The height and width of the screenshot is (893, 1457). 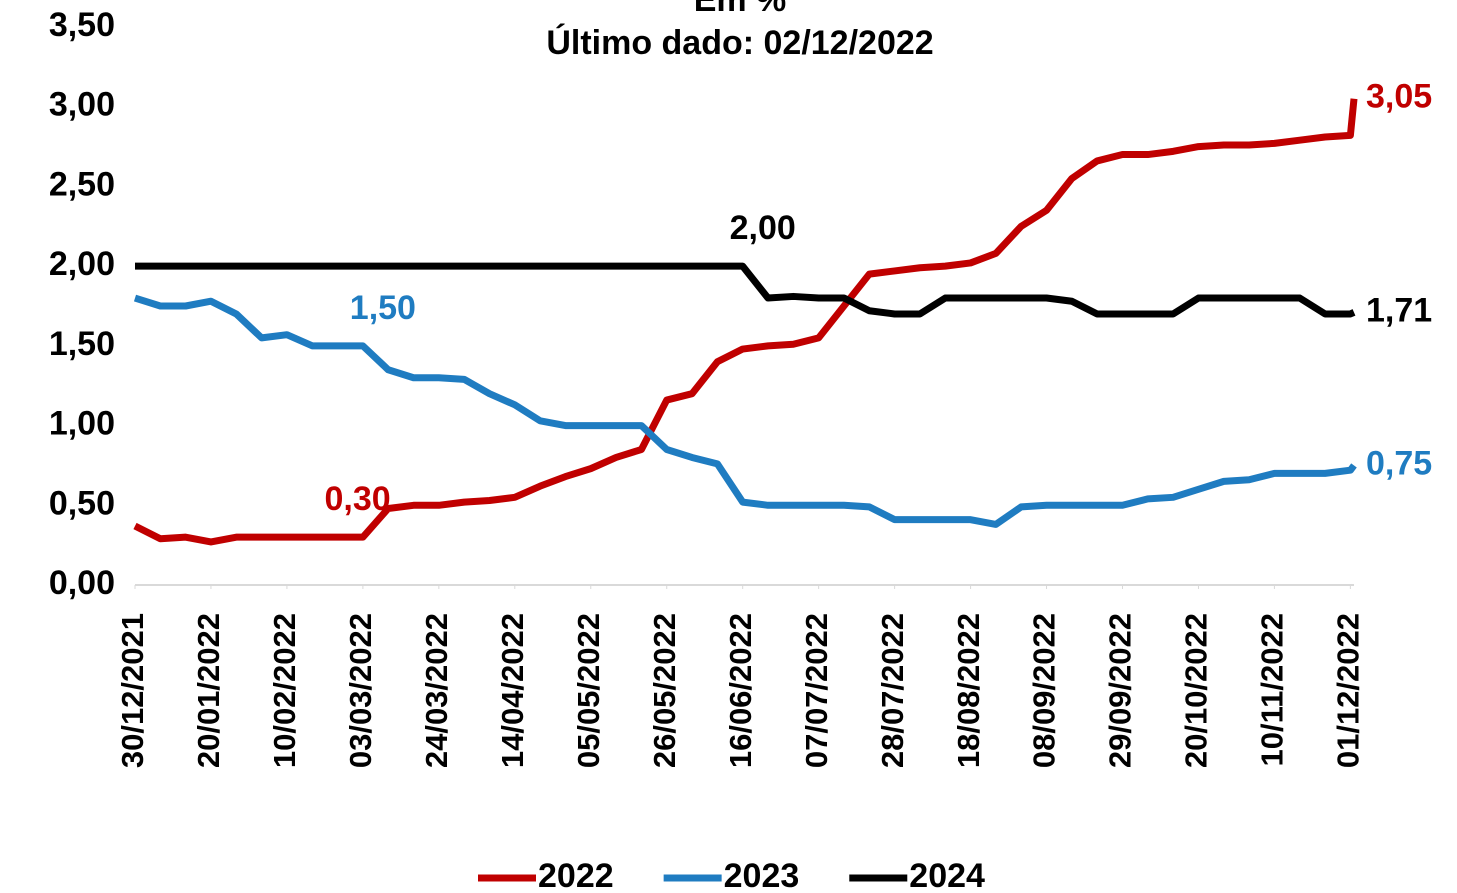 I want to click on data-label: 1,71, so click(x=1399, y=310).